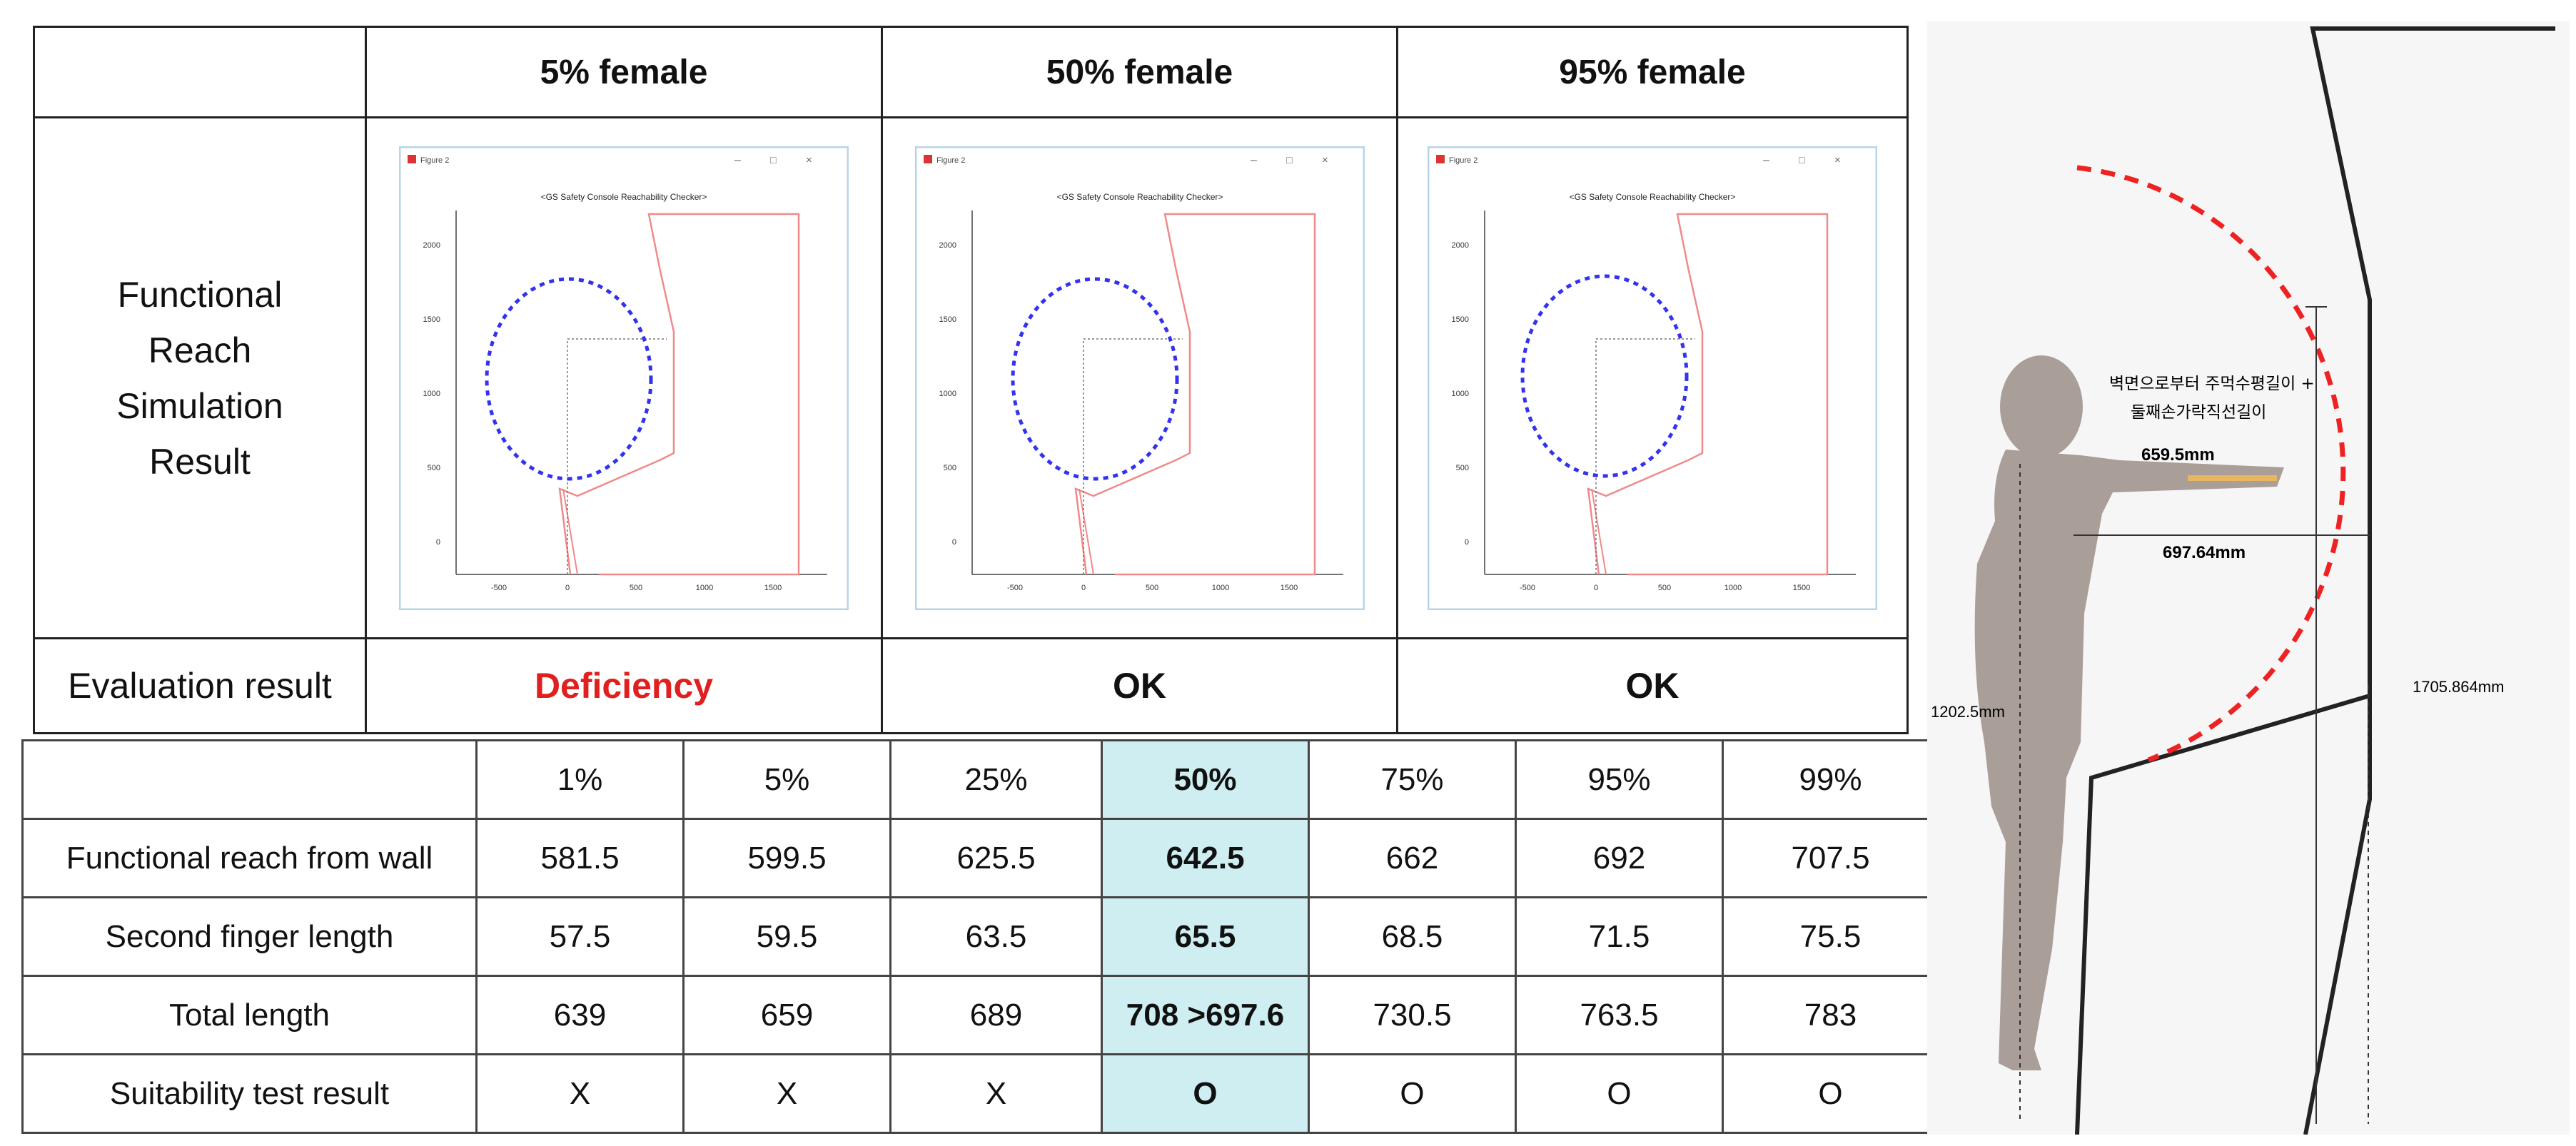 Image resolution: width=2576 pixels, height=1146 pixels. What do you see at coordinates (1139, 685) in the screenshot?
I see `evaluation-value-50: OK` at bounding box center [1139, 685].